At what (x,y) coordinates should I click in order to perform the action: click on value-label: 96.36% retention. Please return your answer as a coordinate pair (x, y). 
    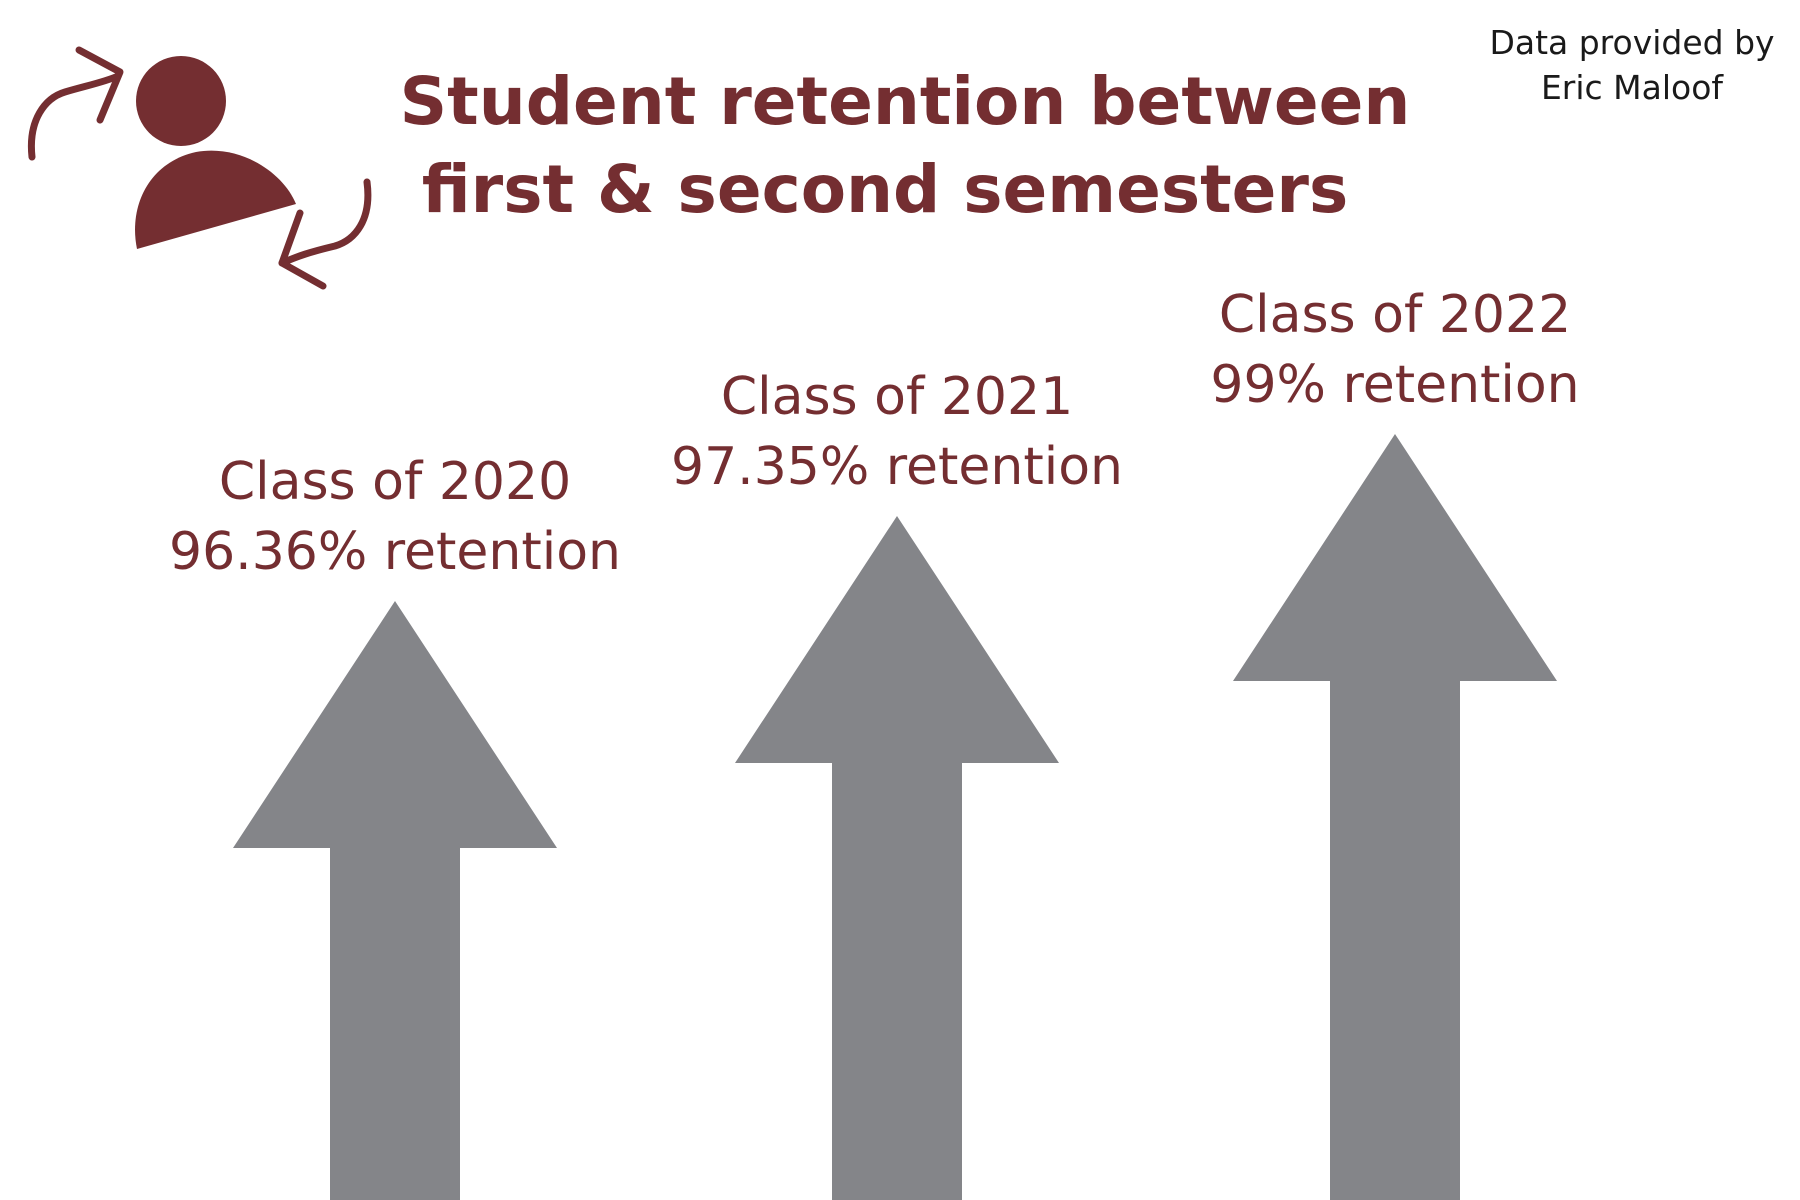
    Looking at the image, I should click on (395, 552).